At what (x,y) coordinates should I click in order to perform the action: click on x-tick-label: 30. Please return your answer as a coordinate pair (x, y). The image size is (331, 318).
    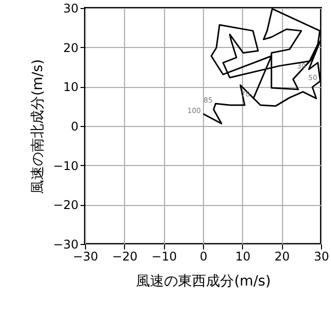
    Looking at the image, I should click on (322, 257).